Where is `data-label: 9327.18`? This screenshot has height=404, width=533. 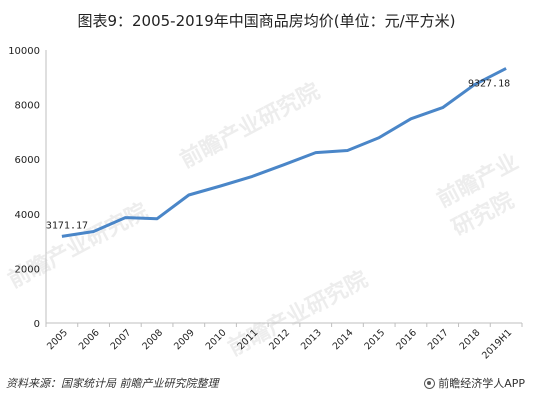 data-label: 9327.18 is located at coordinates (489, 83).